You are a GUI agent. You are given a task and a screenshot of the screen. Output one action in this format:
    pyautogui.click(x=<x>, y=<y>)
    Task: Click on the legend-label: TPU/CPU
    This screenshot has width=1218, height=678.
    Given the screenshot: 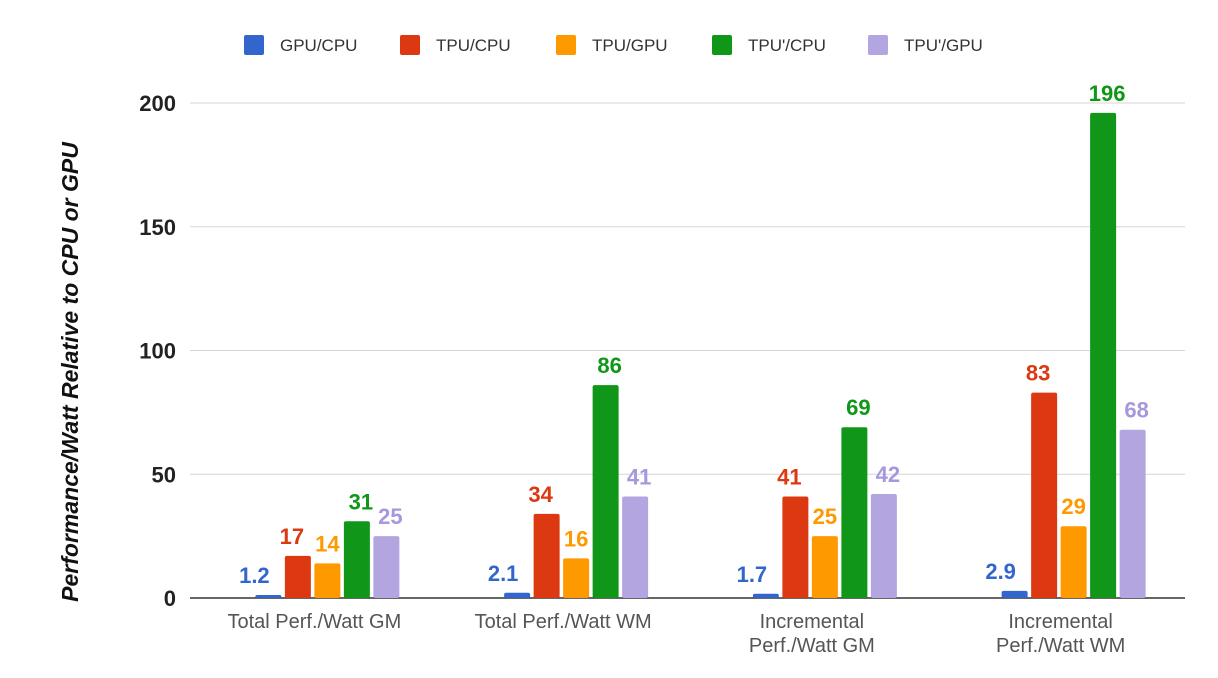 What is the action you would take?
    pyautogui.click(x=473, y=45)
    